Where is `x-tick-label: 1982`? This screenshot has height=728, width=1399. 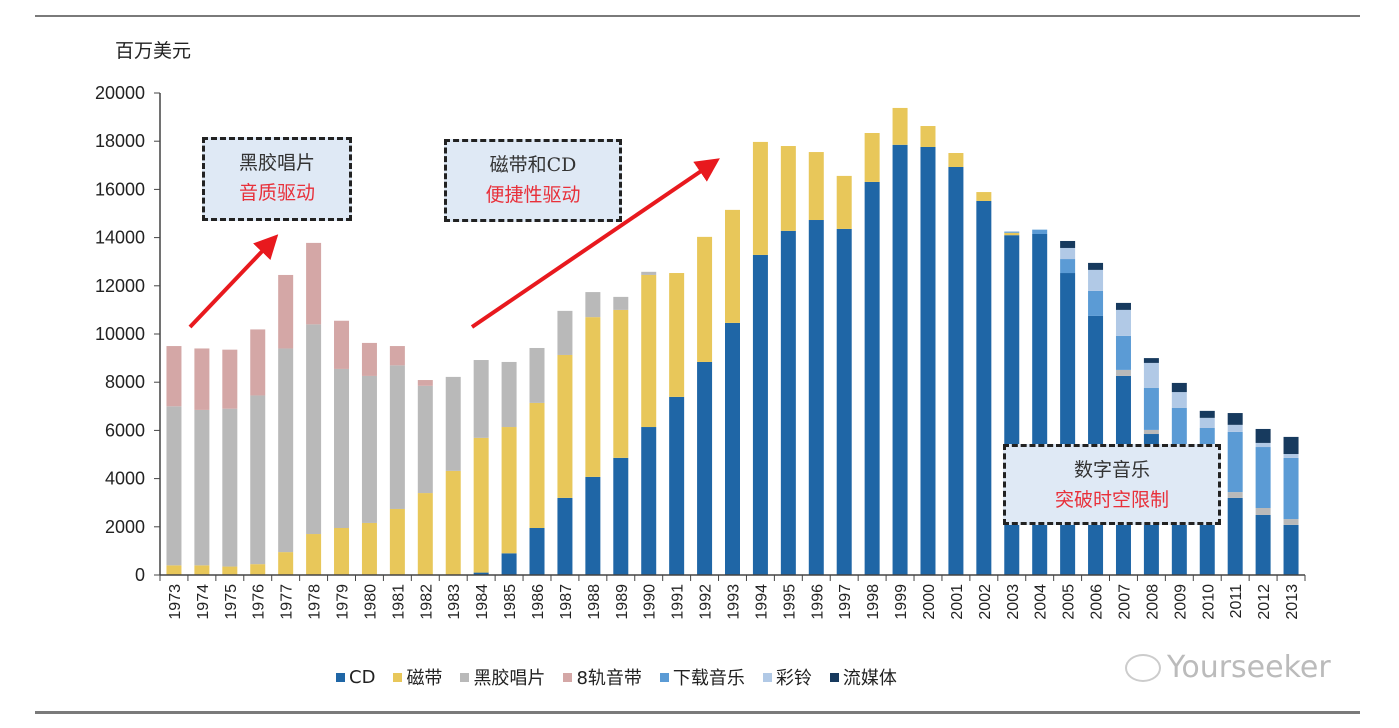 x-tick-label: 1982 is located at coordinates (426, 602).